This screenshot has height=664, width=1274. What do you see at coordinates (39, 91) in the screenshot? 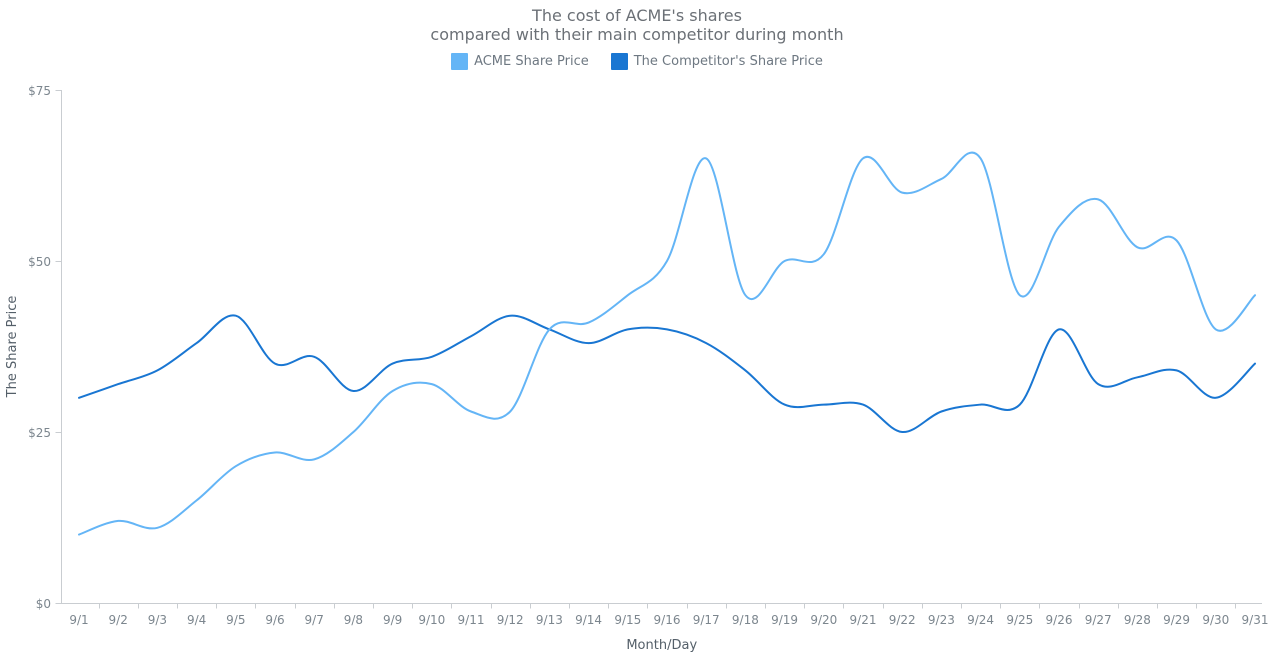
I see `y-tick-label: $75` at bounding box center [39, 91].